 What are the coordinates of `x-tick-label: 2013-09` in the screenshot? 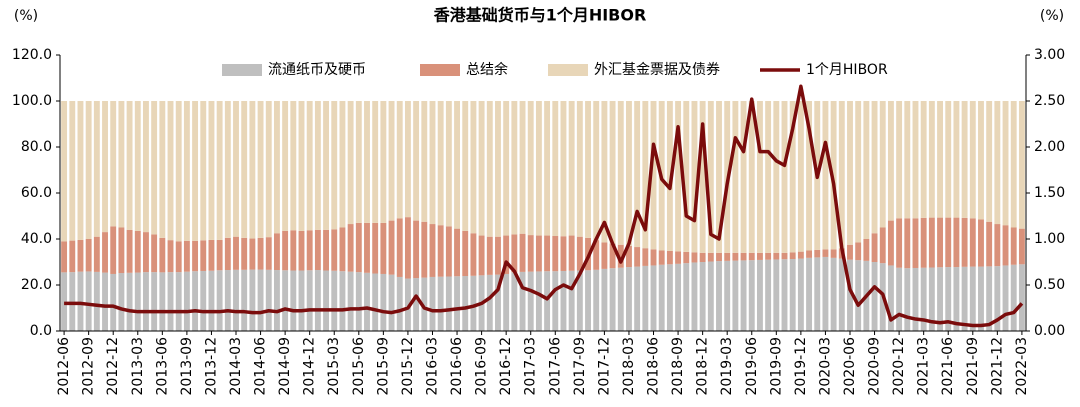 It's located at (187, 366).